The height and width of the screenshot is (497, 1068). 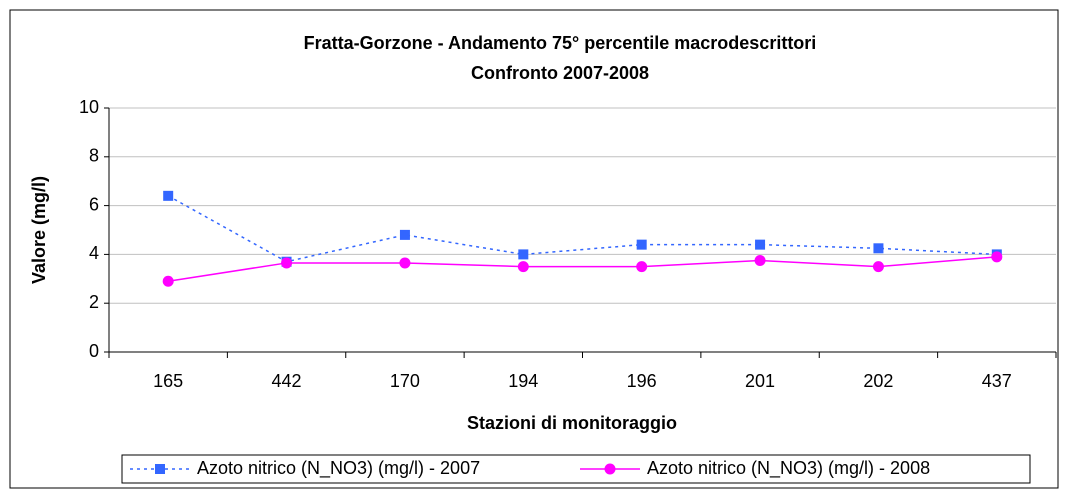 I want to click on x-tick-label: 437, so click(x=997, y=381).